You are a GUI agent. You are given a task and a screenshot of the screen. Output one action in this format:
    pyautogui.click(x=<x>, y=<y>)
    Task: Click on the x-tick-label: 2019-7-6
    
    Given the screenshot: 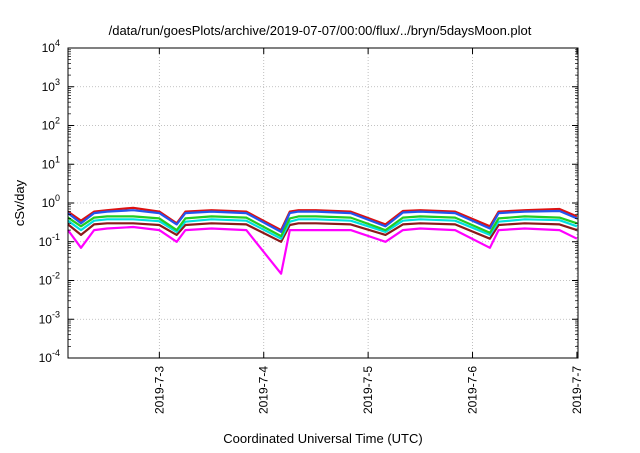 What is the action you would take?
    pyautogui.click(x=473, y=390)
    